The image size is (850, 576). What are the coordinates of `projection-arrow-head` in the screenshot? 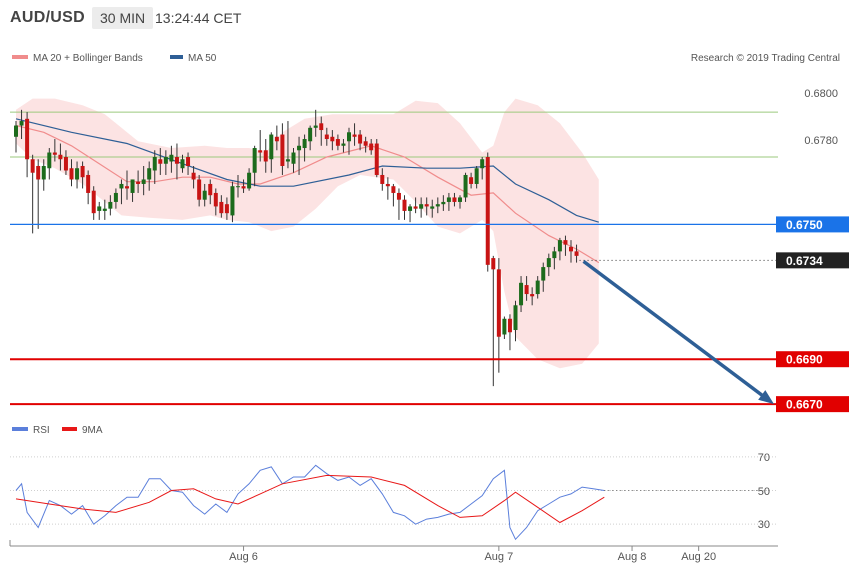 It's located at (766, 397).